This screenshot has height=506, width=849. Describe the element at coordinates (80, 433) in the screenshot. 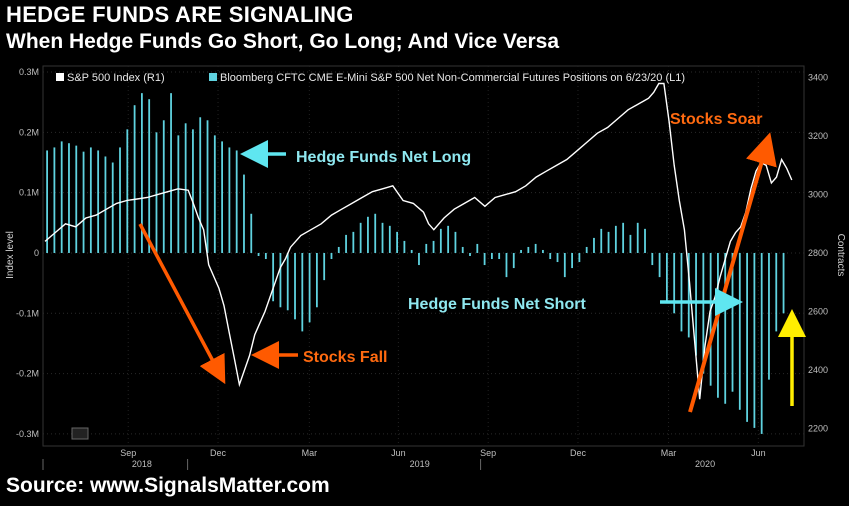

I see `chart-toggle-icon` at that location.